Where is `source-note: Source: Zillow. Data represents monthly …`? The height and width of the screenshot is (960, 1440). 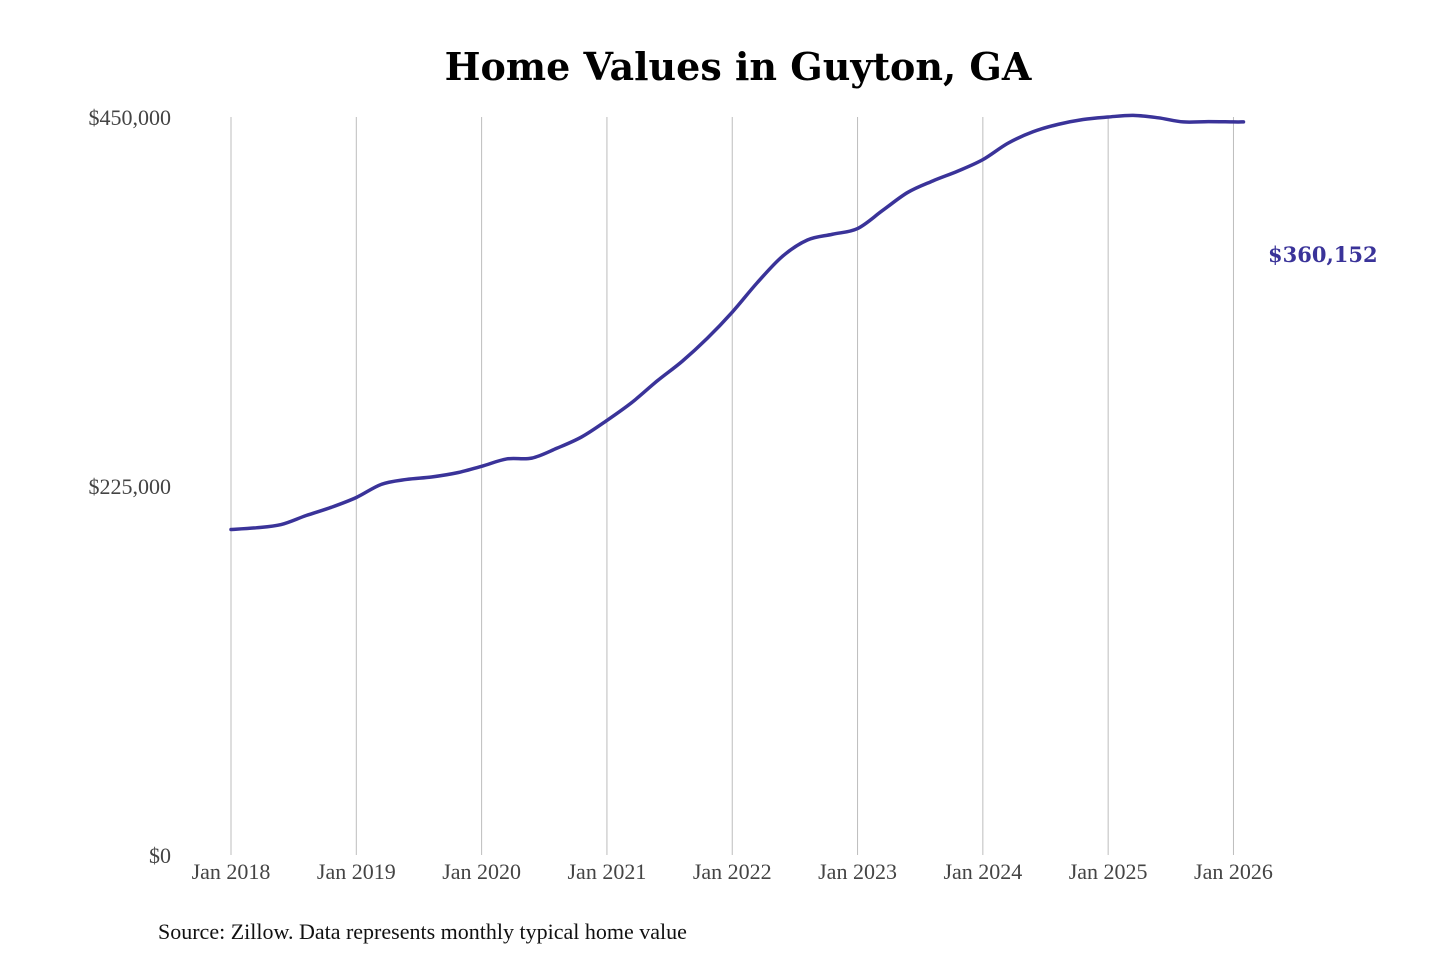 source-note: Source: Zillow. Data represents monthly … is located at coordinates (422, 931).